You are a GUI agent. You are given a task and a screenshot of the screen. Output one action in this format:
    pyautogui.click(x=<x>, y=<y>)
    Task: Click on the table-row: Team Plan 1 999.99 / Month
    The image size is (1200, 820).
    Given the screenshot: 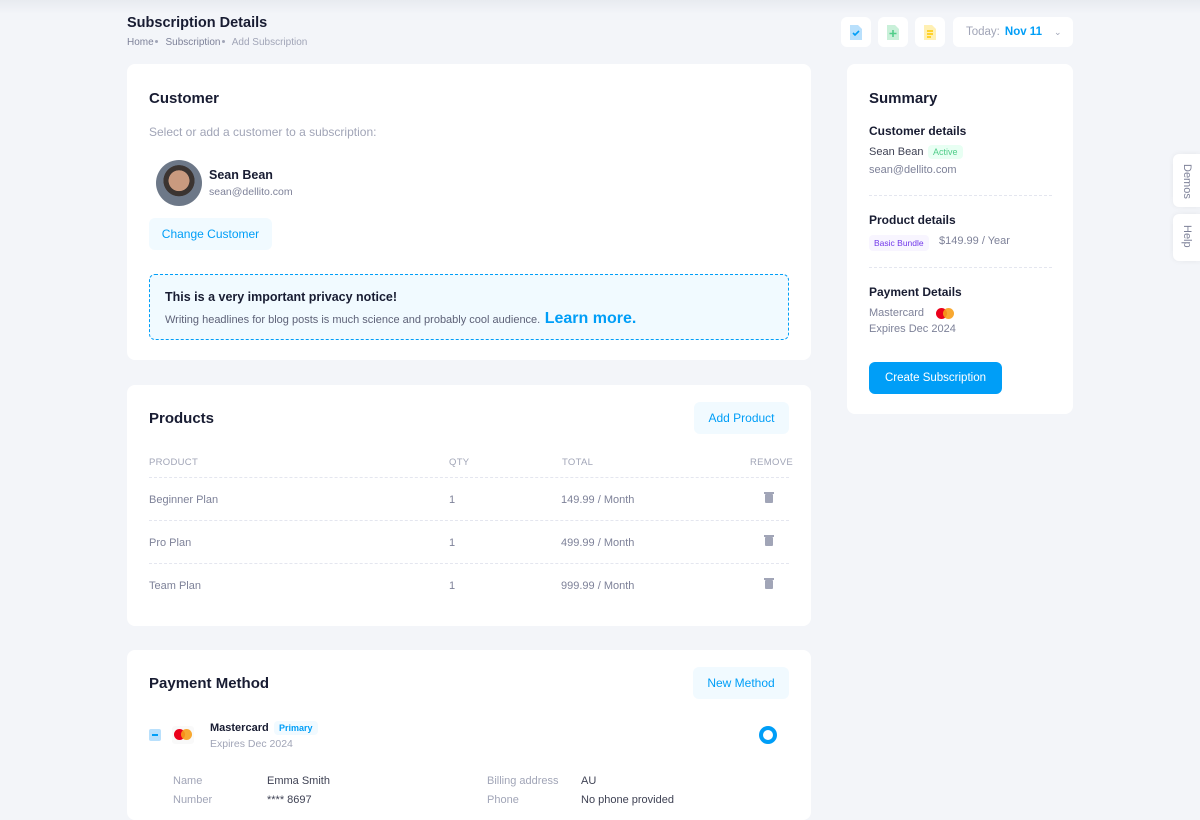 What is the action you would take?
    pyautogui.click(x=469, y=584)
    